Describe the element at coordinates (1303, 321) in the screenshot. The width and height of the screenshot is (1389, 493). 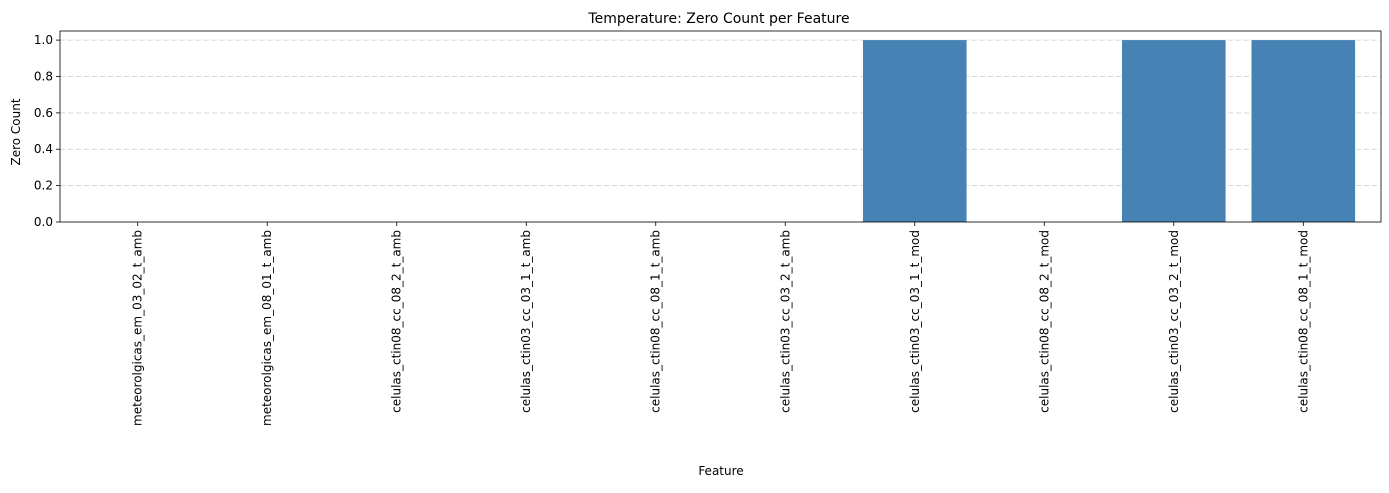
I see `x-tick-label: celulas_ctin08_cc_08_1_t_mod` at that location.